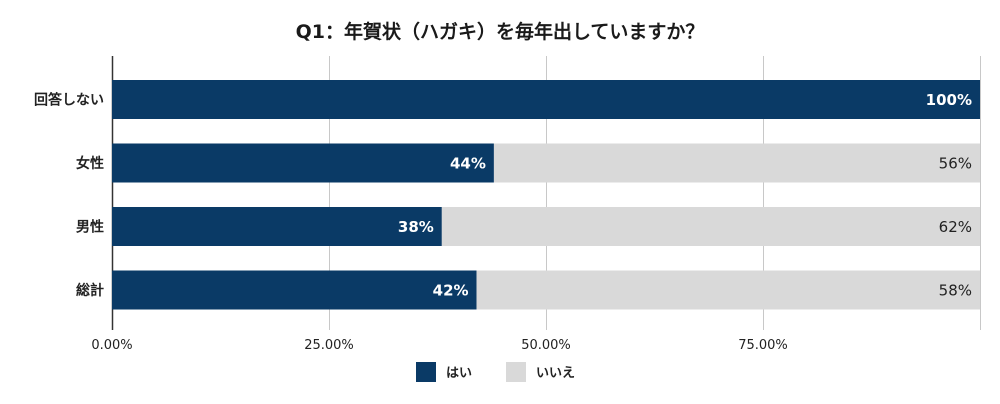 The width and height of the screenshot is (1000, 404). I want to click on data-label: 56%, so click(955, 164).